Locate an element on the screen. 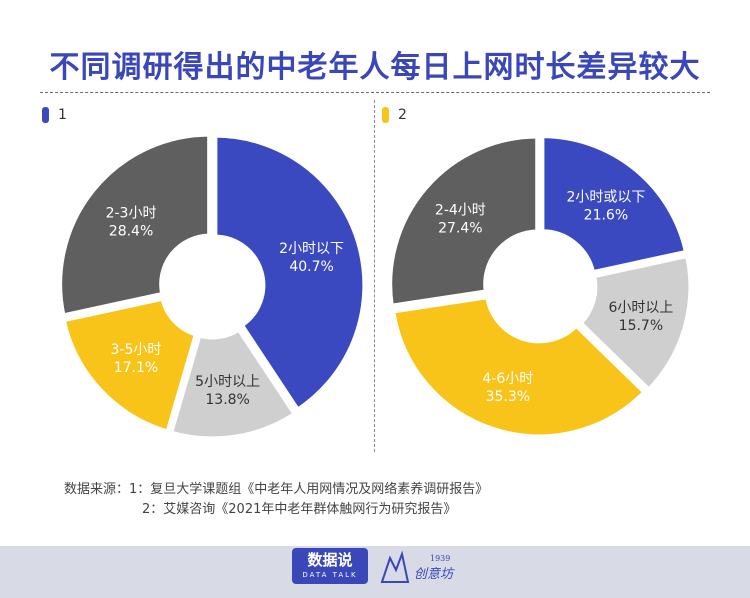 The height and width of the screenshot is (598, 750). donut-2-slice-4-label: 2-4小时 is located at coordinates (460, 211).